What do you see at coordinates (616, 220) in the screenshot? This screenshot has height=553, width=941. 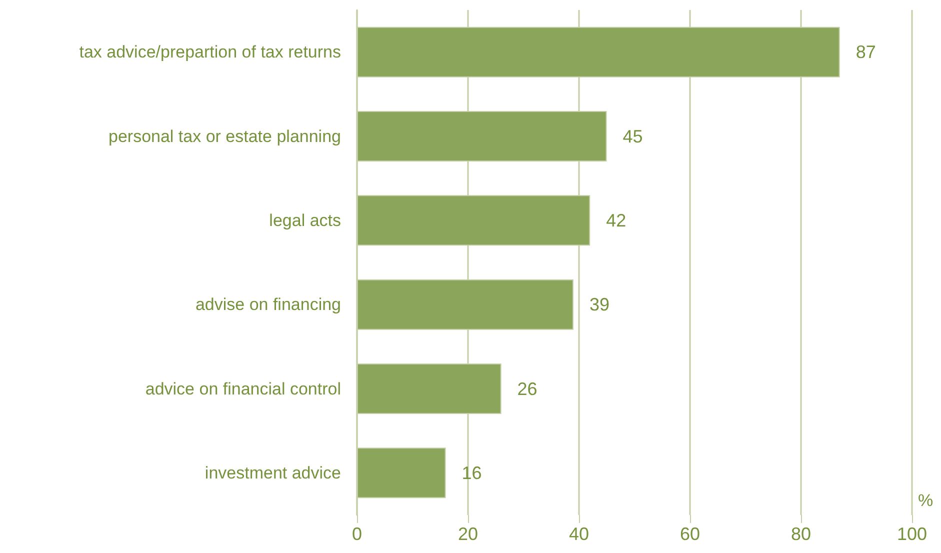 I see `data-label: 42` at bounding box center [616, 220].